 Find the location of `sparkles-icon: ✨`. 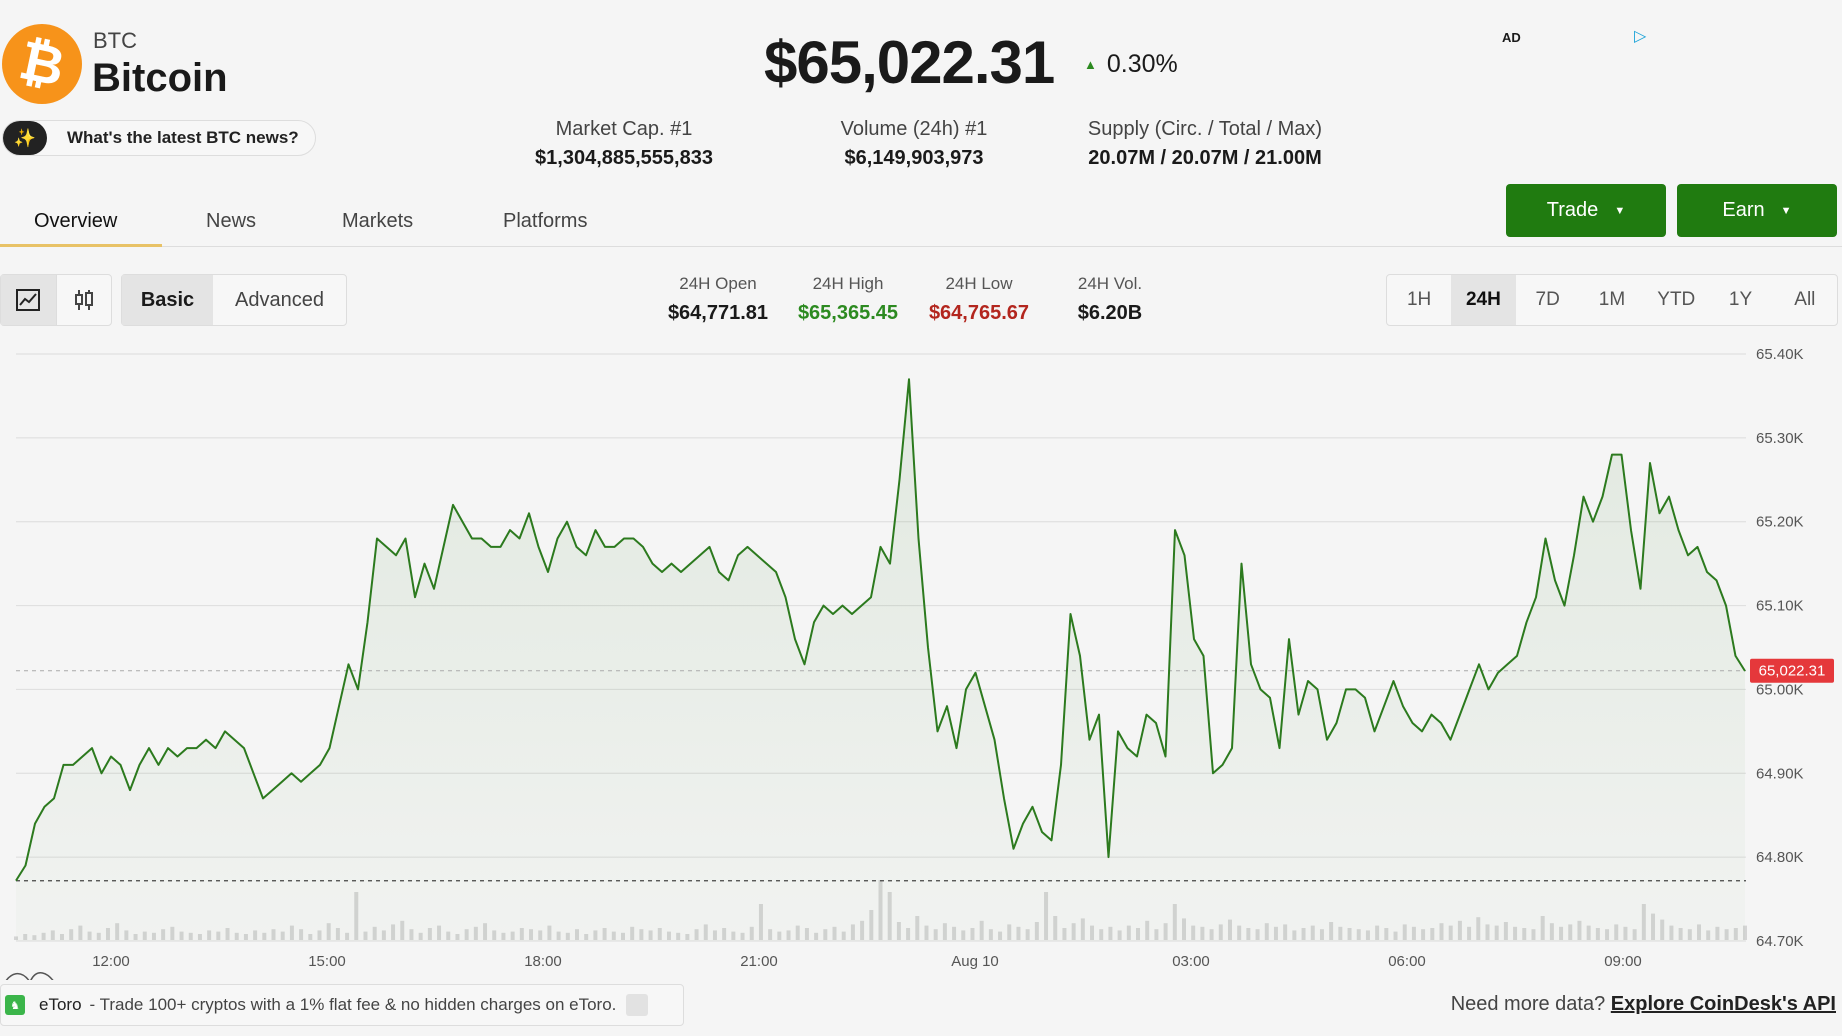

sparkles-icon: ✨ is located at coordinates (25, 138).